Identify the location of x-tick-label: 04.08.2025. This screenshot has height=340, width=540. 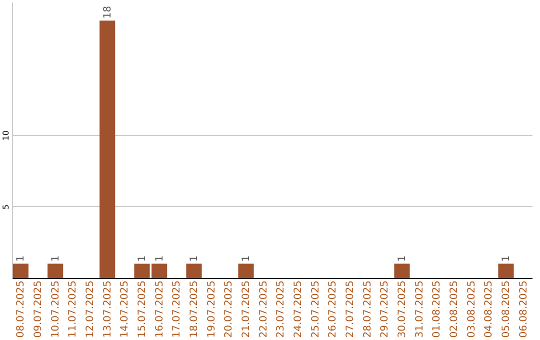
(489, 309).